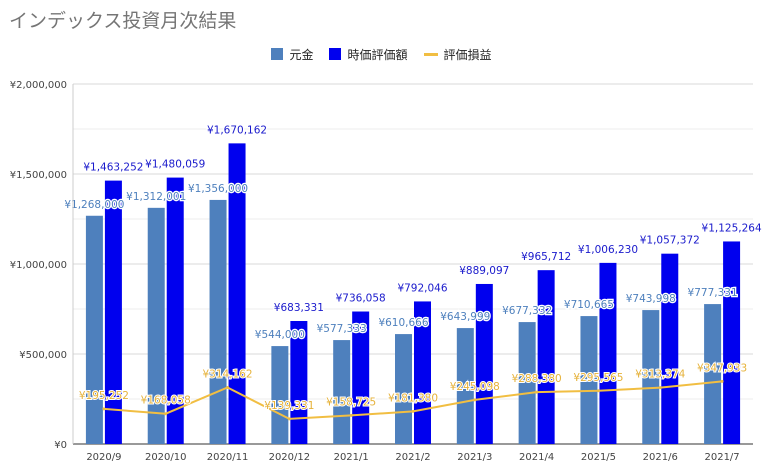 Image resolution: width=763 pixels, height=466 pixels. Describe the element at coordinates (589, 305) in the screenshot. I see `data-label-principal: ¥710,665` at that location.